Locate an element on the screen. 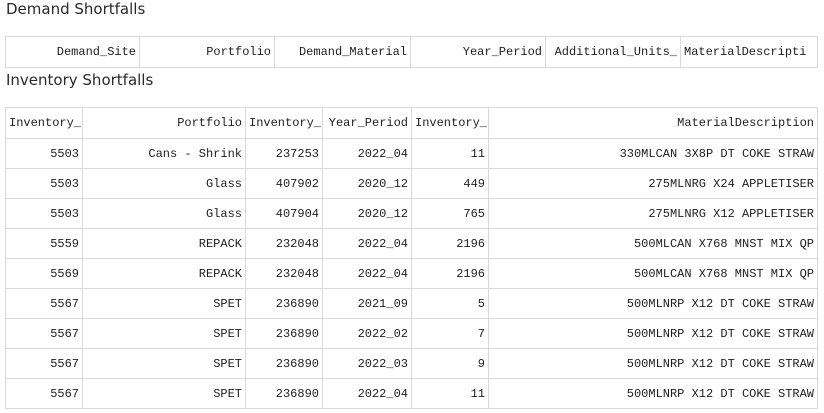  cell-inventory-units: 7 is located at coordinates (450, 333).